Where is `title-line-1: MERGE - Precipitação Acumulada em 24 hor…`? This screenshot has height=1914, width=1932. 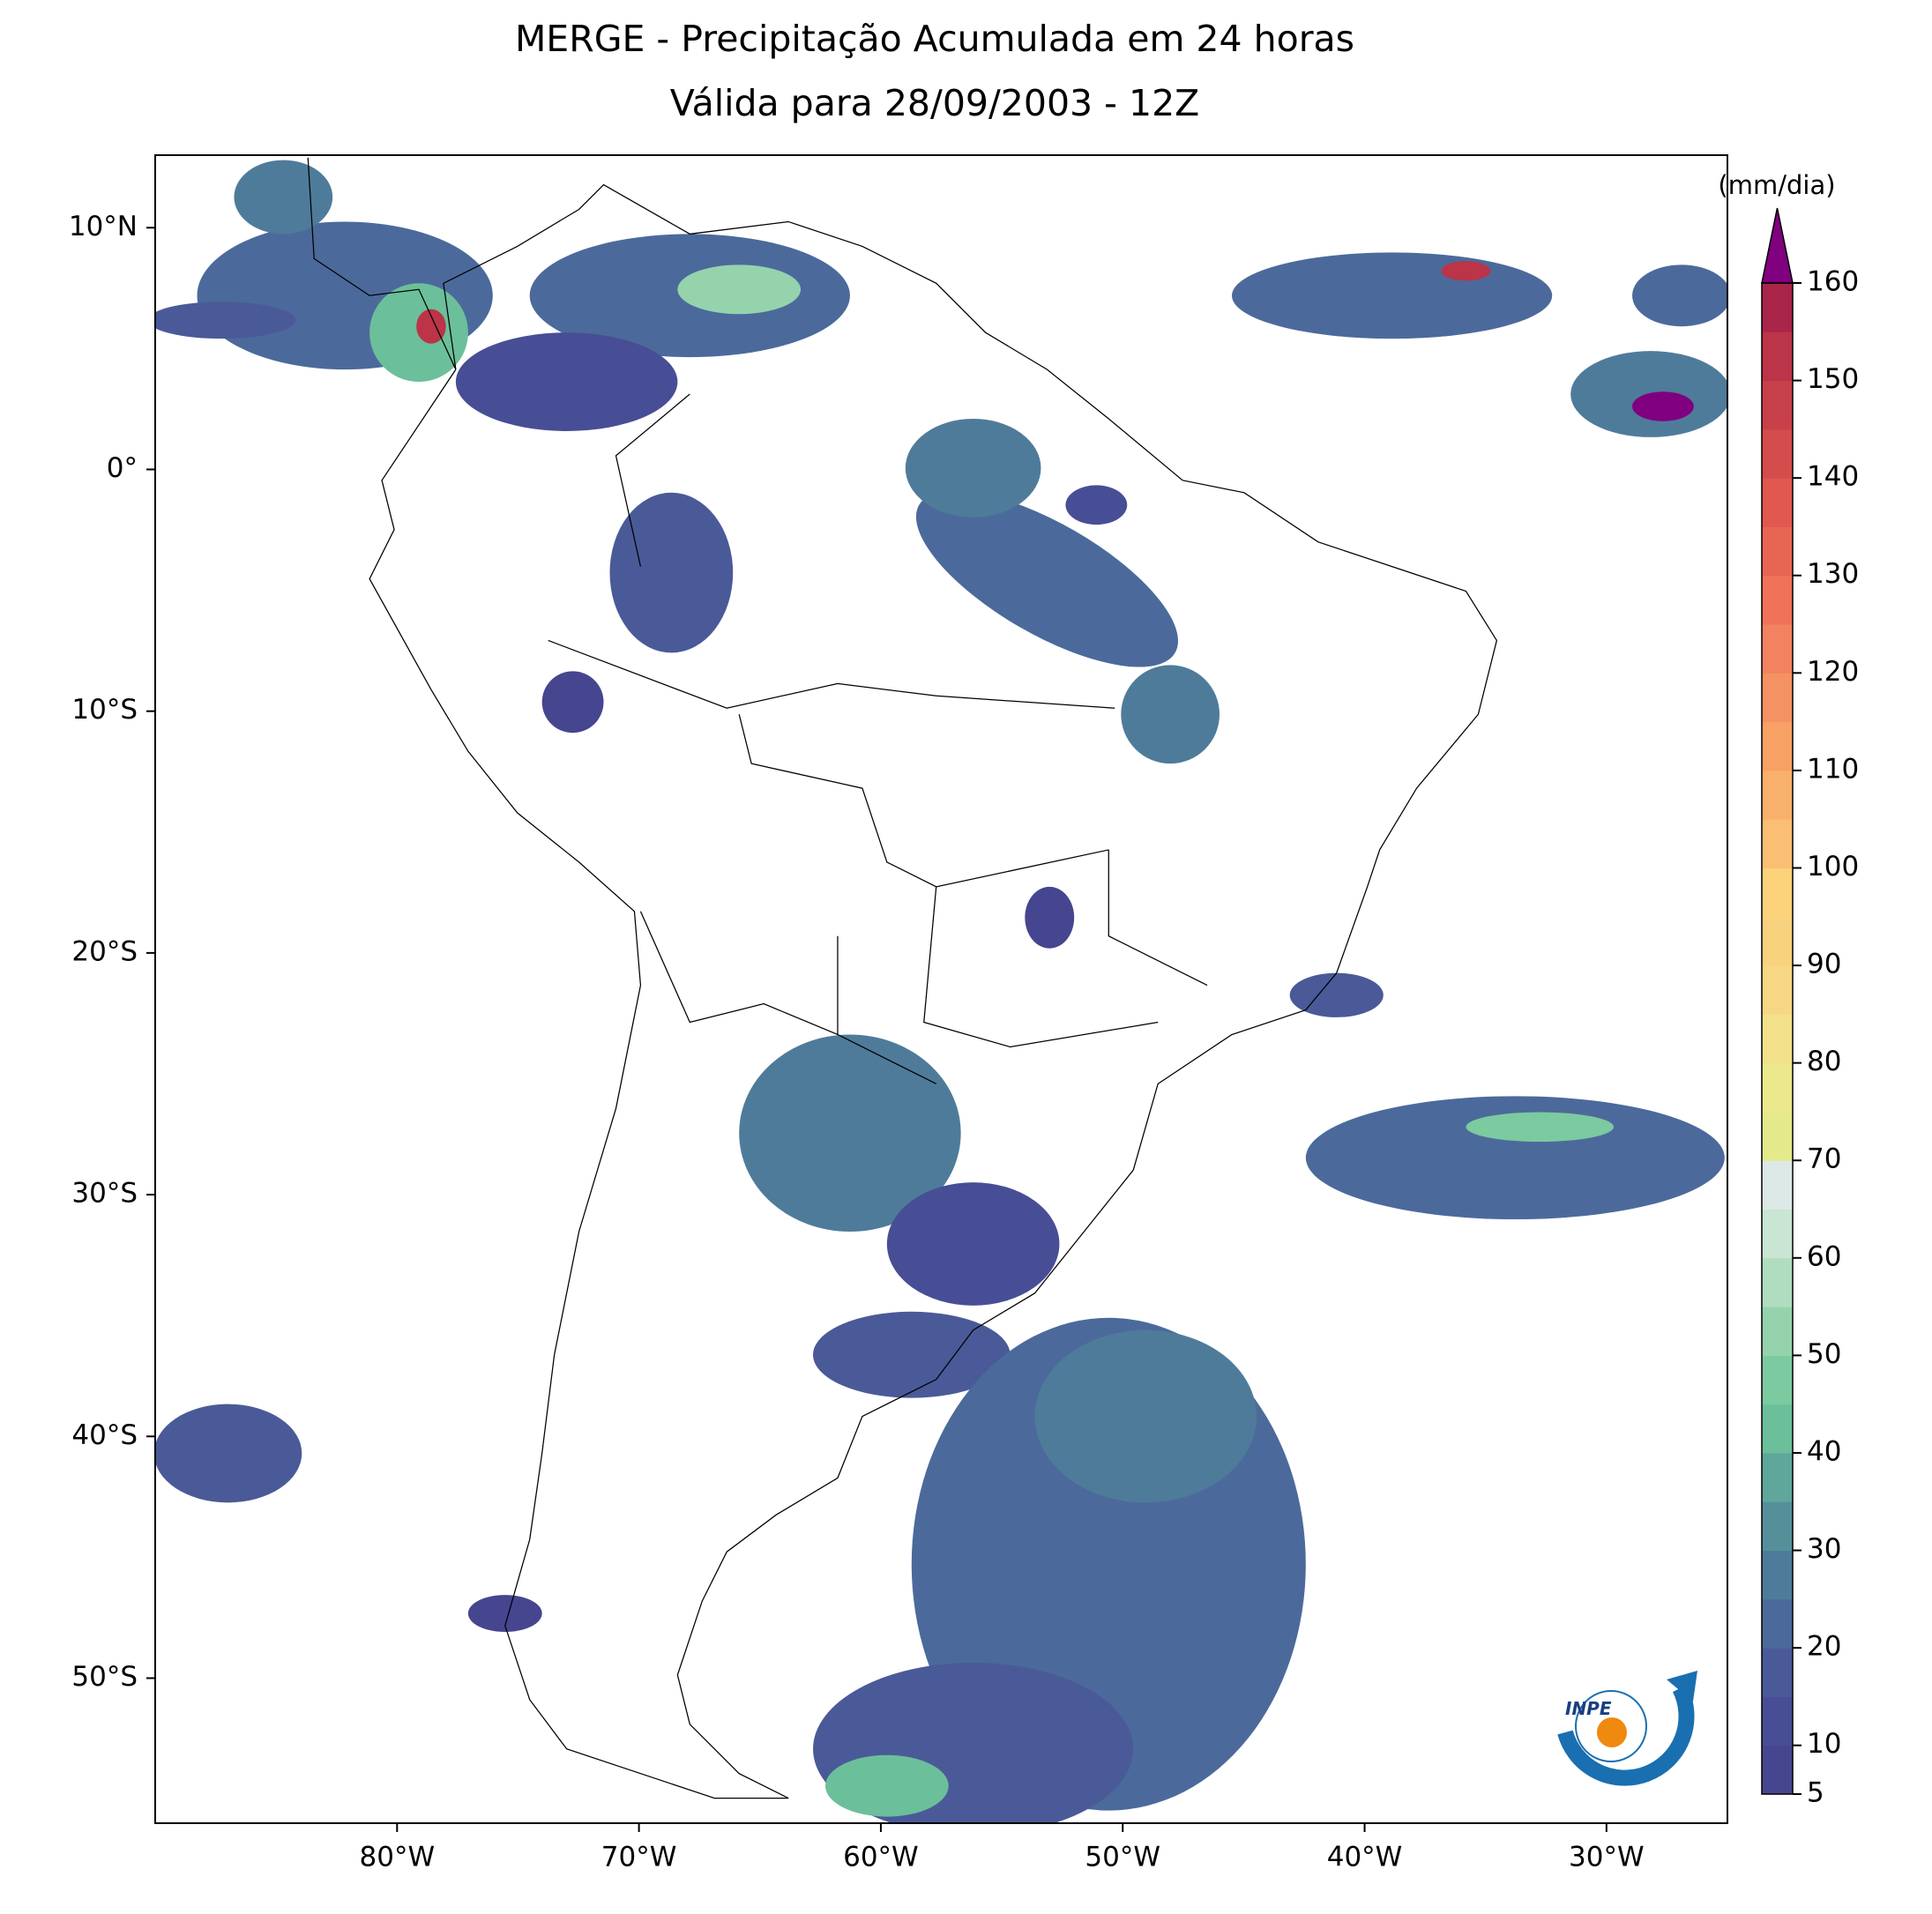
title-line-1: MERGE - Precipitação Acumulada em 24 hor… is located at coordinates (934, 39).